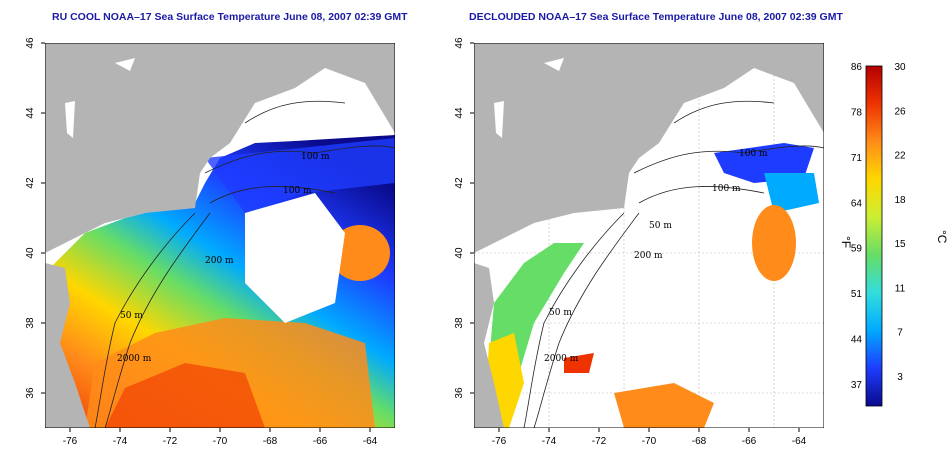 This screenshot has height=475, width=950. Describe the element at coordinates (185, 395) in the screenshot. I see `hot-water` at that location.